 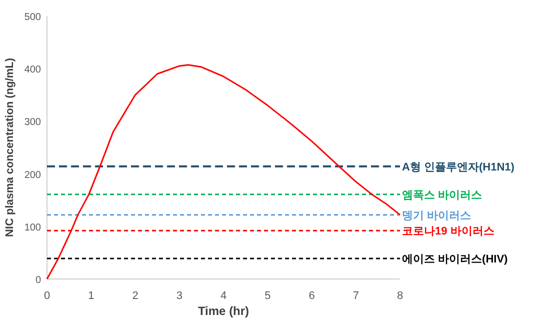 I want to click on x-tick-label: 0, so click(x=47, y=296).